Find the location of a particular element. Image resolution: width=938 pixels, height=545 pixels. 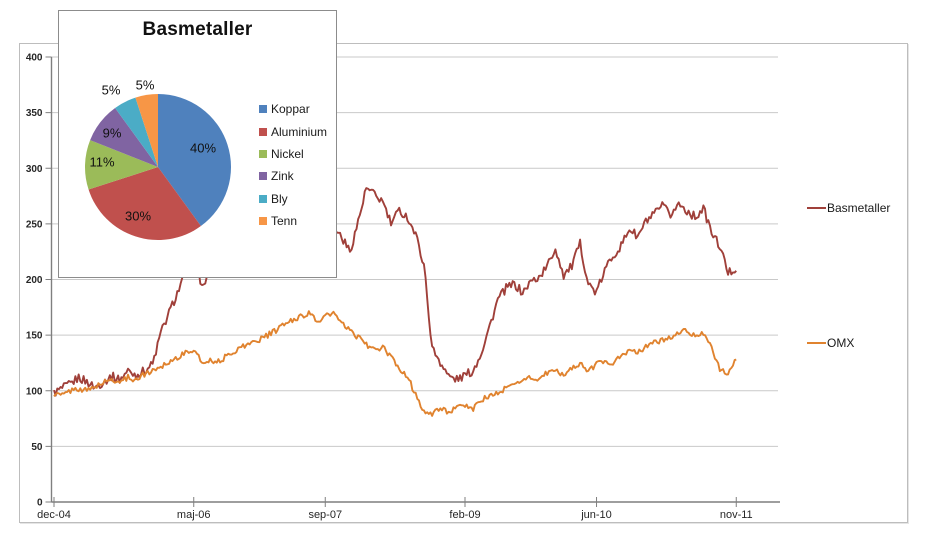

pie-legend-item-tenn: Tenn is located at coordinates (293, 221).